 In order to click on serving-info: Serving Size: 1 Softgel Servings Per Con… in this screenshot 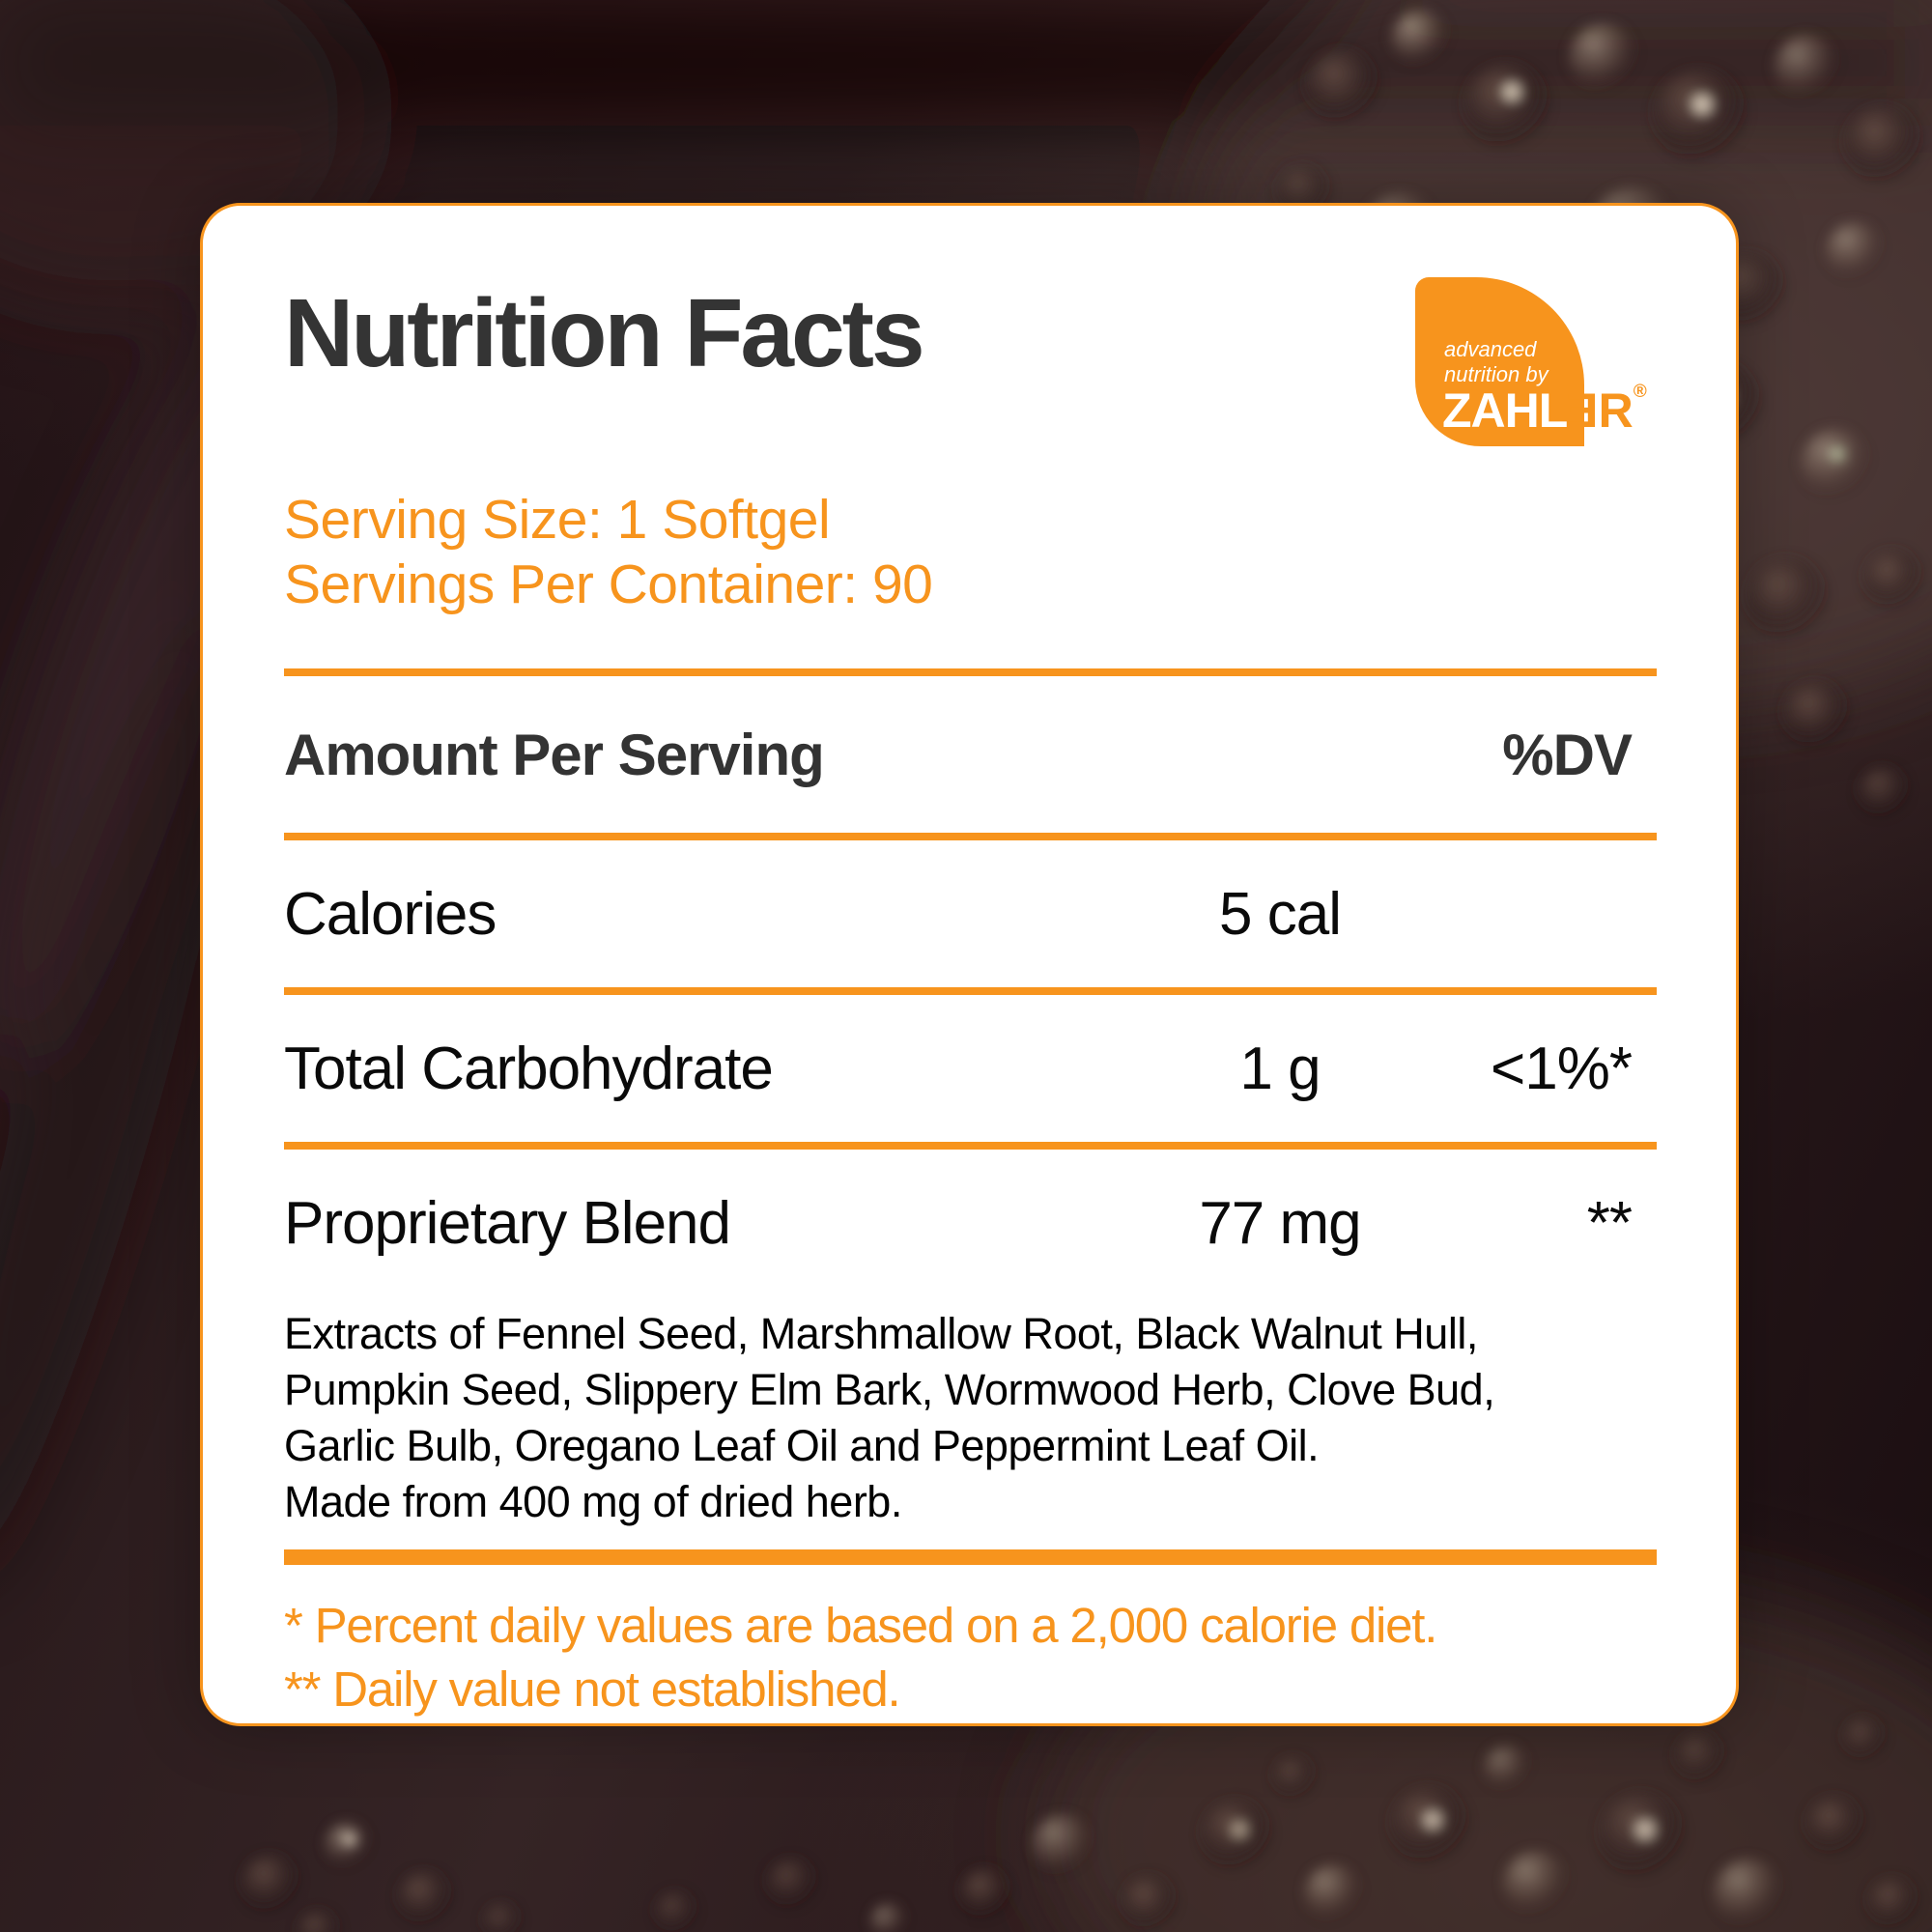, I will do `click(970, 552)`.